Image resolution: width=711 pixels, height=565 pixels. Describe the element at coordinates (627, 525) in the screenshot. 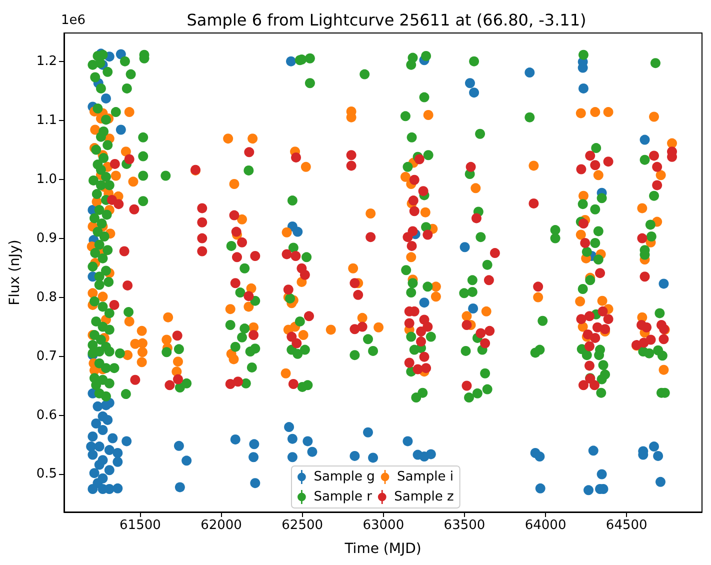

I see `x-tick-label: 64500` at that location.